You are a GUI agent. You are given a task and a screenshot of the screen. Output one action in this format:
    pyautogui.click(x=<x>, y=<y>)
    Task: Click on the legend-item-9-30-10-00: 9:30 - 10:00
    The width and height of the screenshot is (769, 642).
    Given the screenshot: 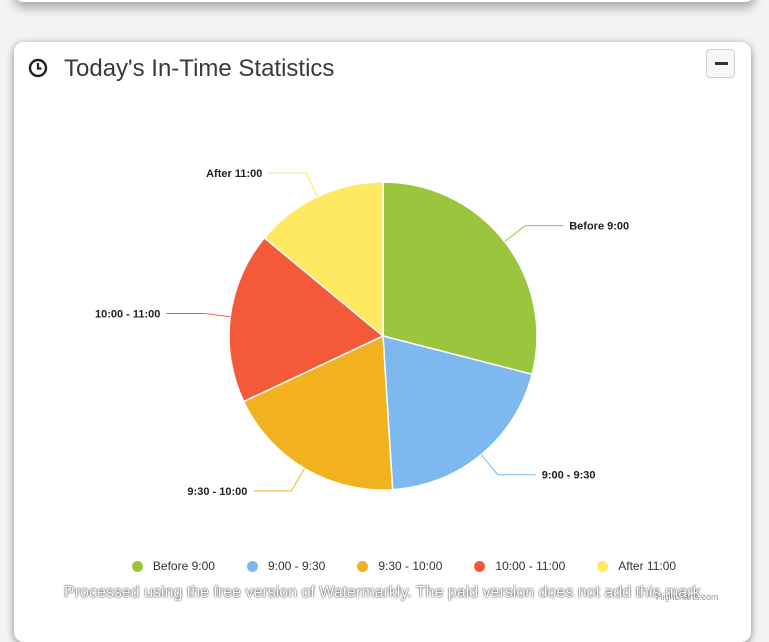 What is the action you would take?
    pyautogui.click(x=399, y=566)
    